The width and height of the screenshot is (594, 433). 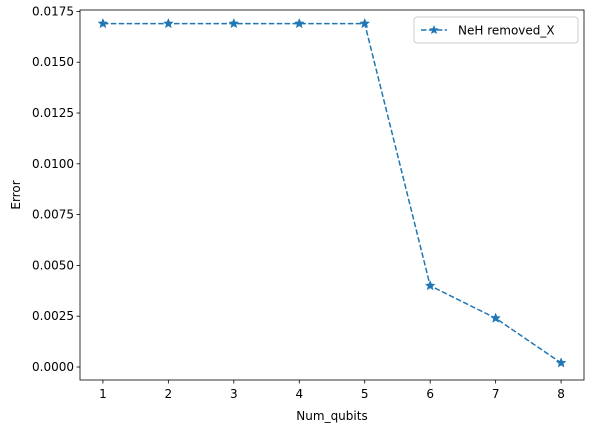 I want to click on y-tick-label: 0.0025, so click(x=53, y=316).